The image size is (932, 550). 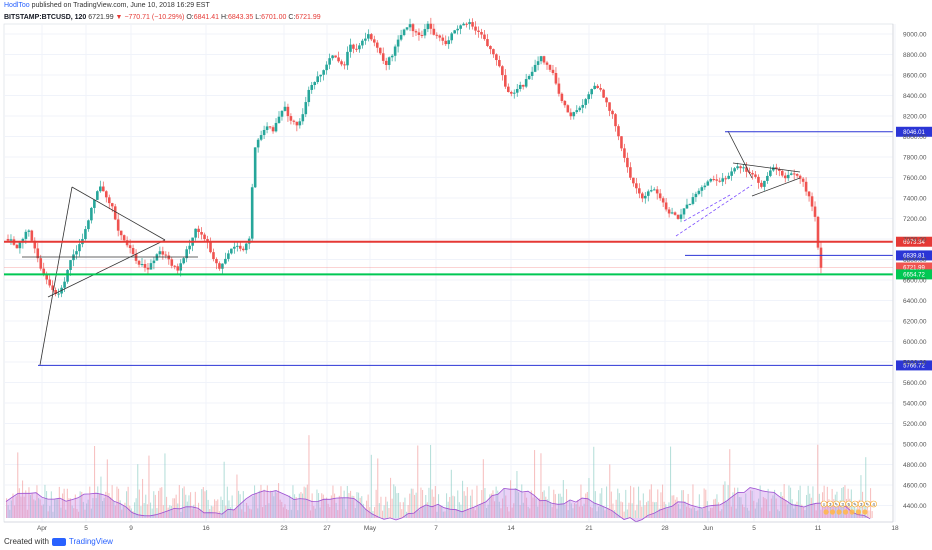 I want to click on price-tick-label: 6600.00, so click(x=915, y=280).